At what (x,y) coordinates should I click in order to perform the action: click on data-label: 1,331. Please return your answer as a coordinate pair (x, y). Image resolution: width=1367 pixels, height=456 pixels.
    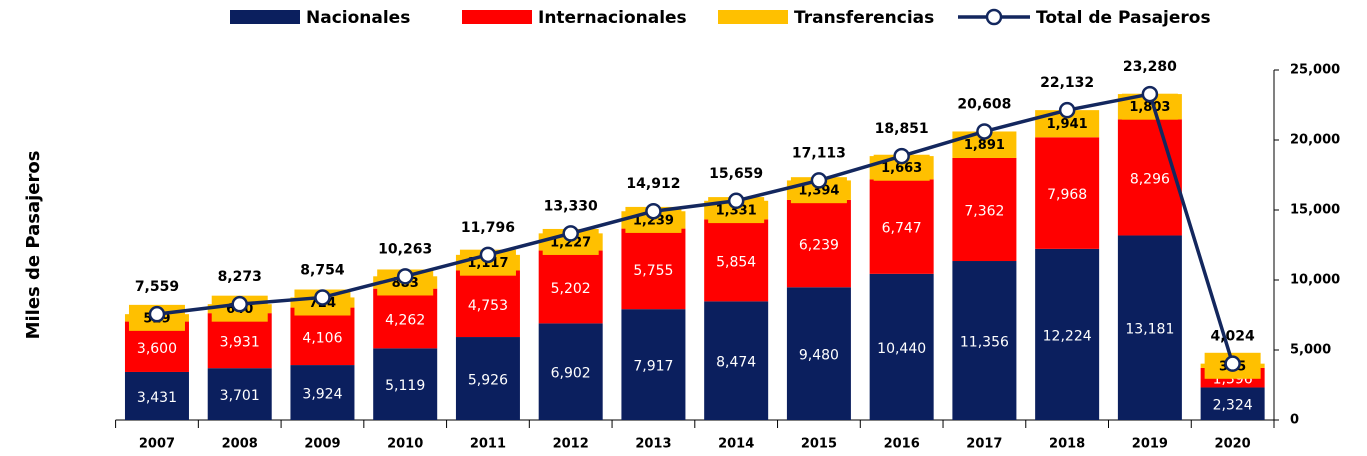
    Looking at the image, I should click on (736, 211).